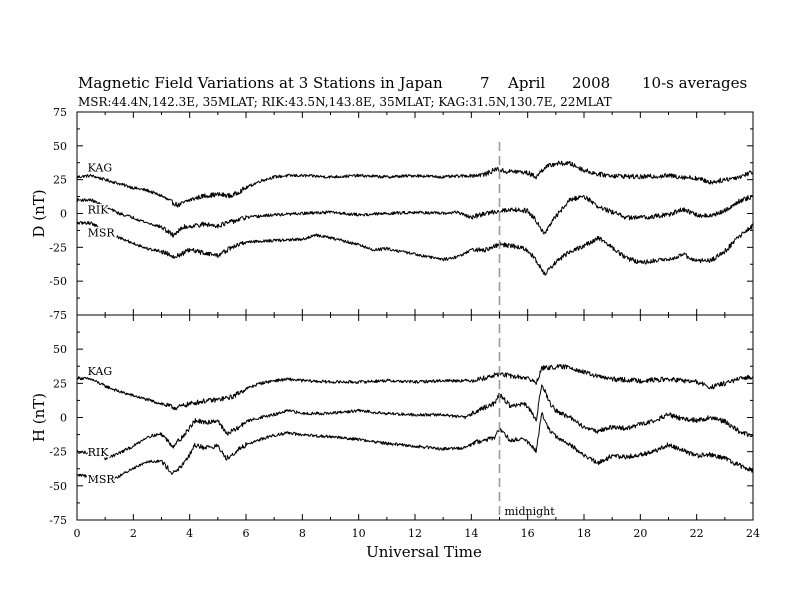 Image resolution: width=792 pixels, height=616 pixels. Describe the element at coordinates (415, 248) in the screenshot. I see `trace-d-msr` at that location.